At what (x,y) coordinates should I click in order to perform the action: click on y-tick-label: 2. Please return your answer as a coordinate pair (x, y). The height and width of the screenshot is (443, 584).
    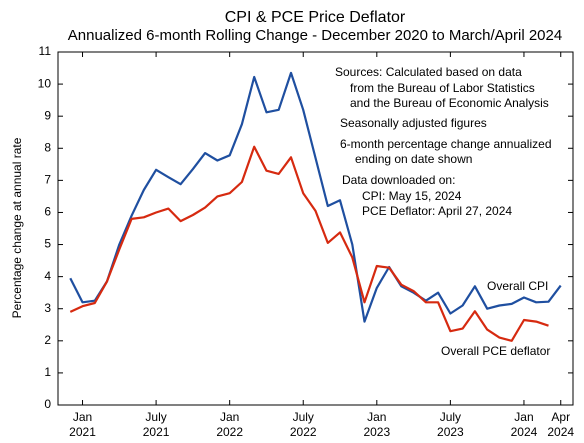
    Looking at the image, I should click on (47, 340).